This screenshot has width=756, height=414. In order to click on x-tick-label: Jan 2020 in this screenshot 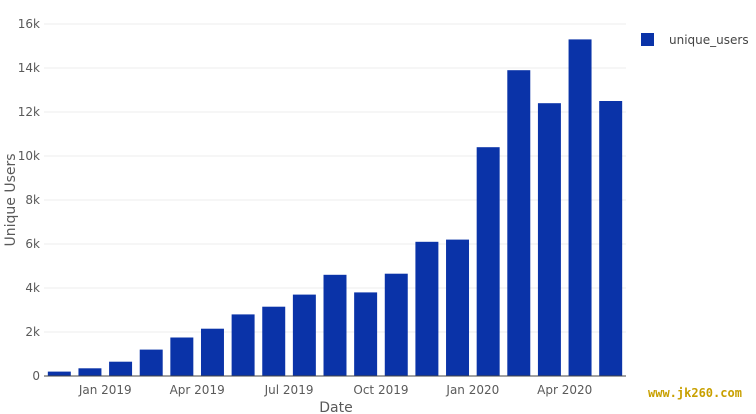, I will do `click(472, 390)`.